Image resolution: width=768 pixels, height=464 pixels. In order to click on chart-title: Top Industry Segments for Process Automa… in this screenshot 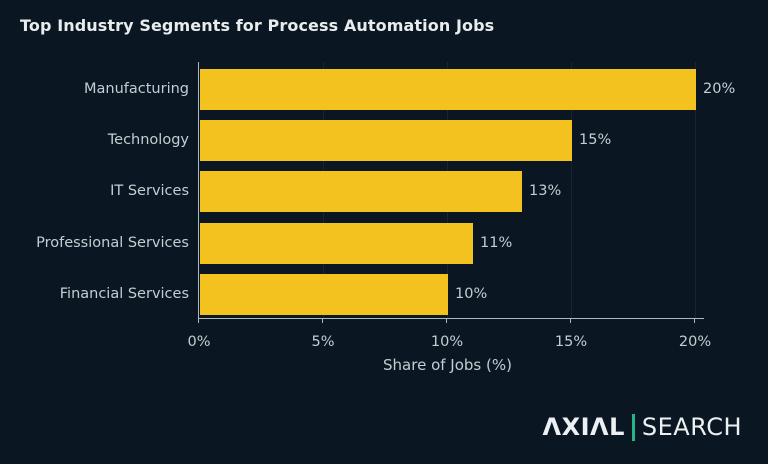, I will do `click(257, 25)`.